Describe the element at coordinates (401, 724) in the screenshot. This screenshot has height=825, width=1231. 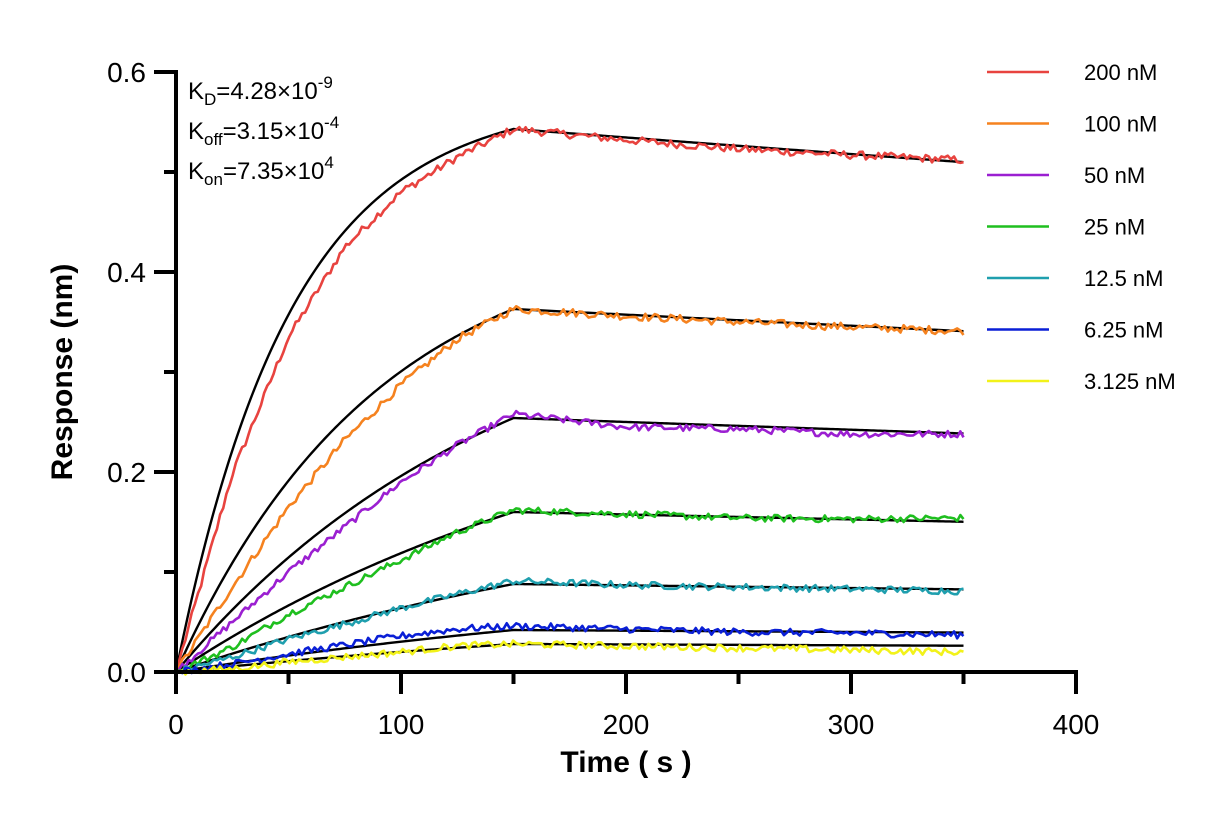
I see `x-tick-label: 100` at that location.